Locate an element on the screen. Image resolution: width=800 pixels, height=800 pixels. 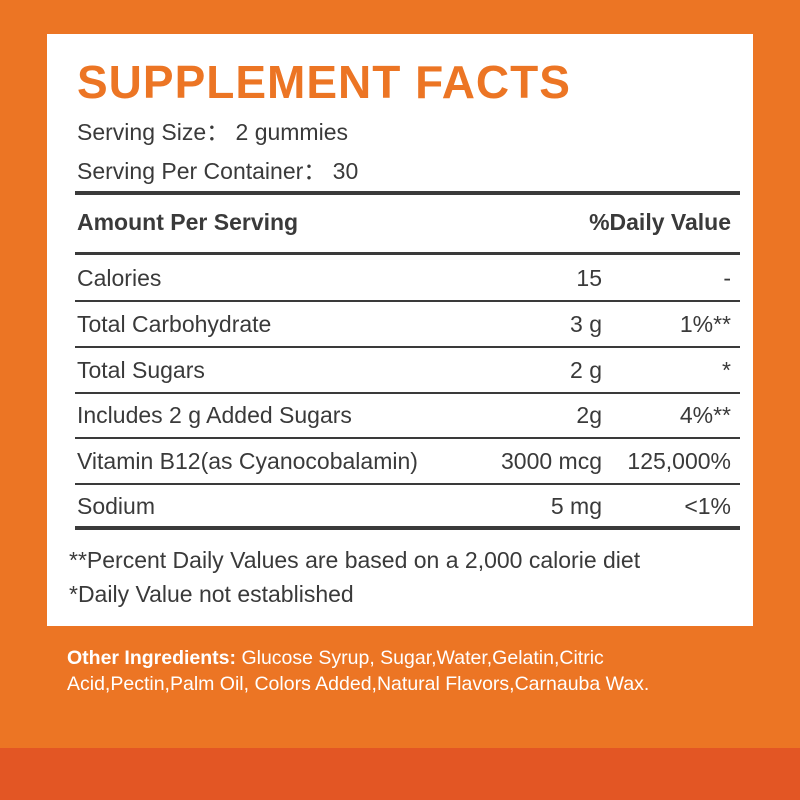
footnote-not-established: *Daily Value not established is located at coordinates (211, 594).